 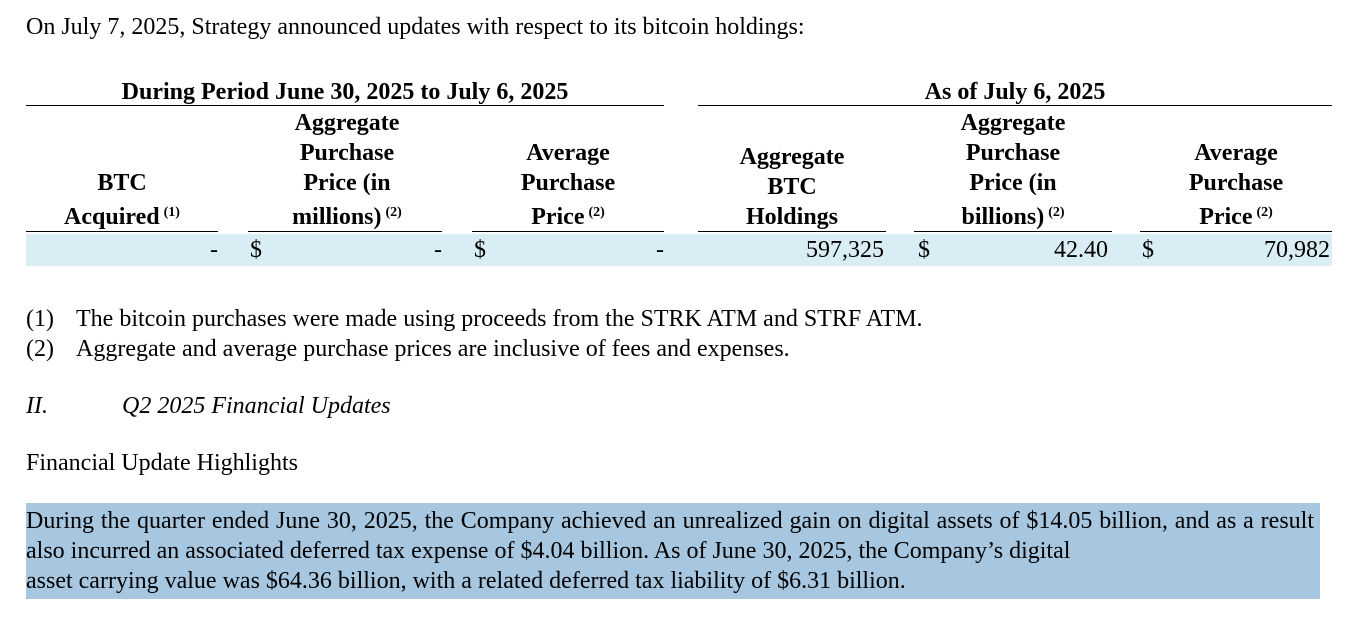 What do you see at coordinates (162, 463) in the screenshot?
I see `subheading: Financial Update Highlights` at bounding box center [162, 463].